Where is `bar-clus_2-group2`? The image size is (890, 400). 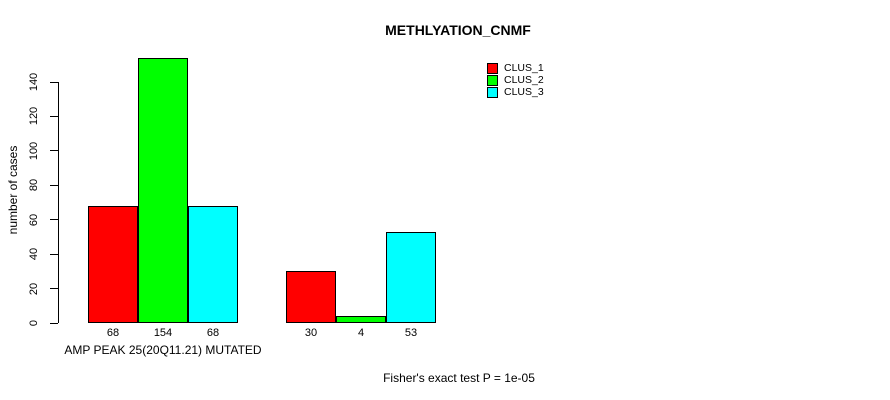 bar-clus_2-group2 is located at coordinates (361, 319).